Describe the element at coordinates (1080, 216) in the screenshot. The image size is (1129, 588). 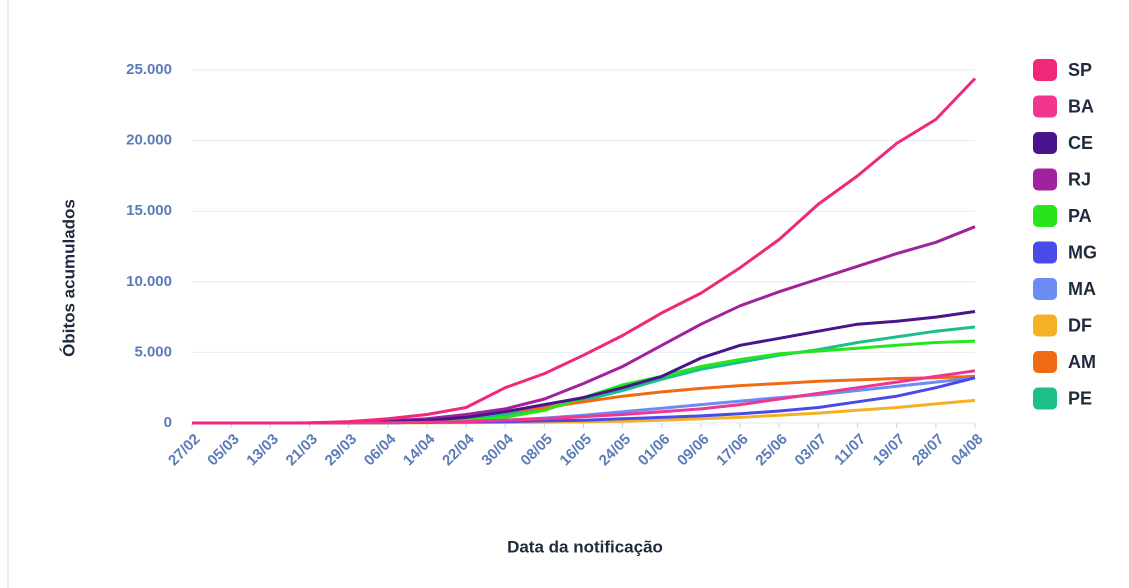
I see `legend-label: PA` at that location.